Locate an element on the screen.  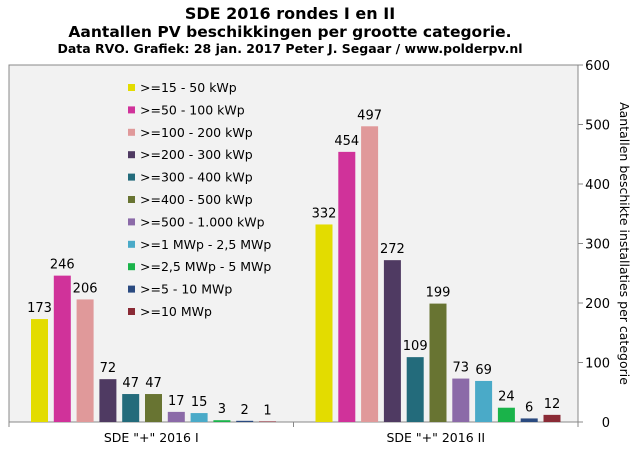
data-label: 173 is located at coordinates (39, 308).